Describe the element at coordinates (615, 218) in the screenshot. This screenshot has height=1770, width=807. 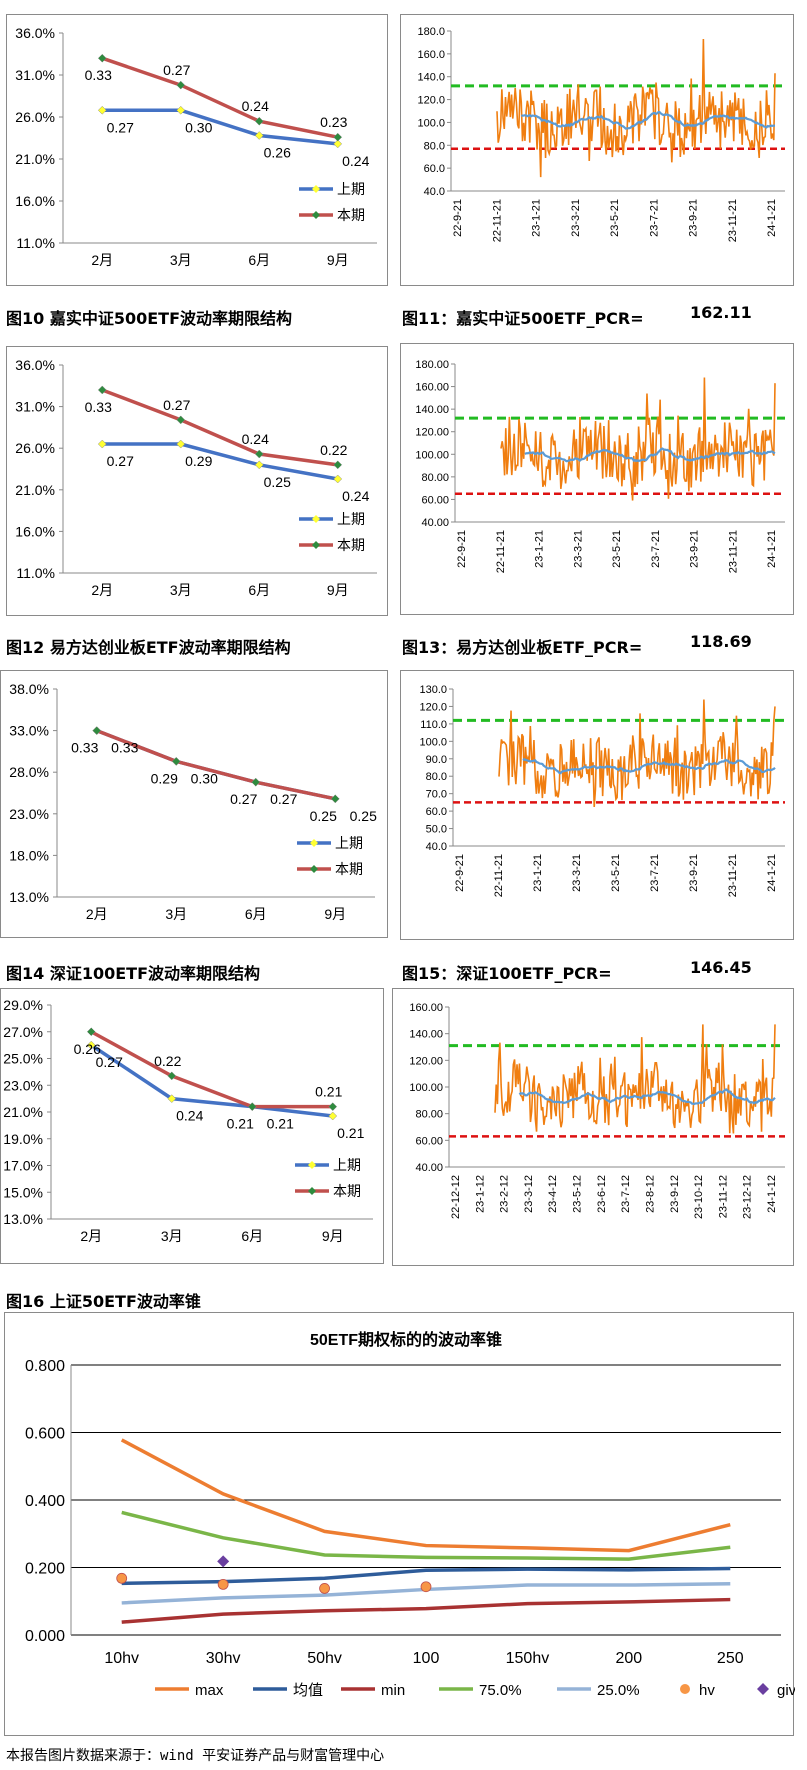
I see `x-tick-label: 23-5-21` at that location.